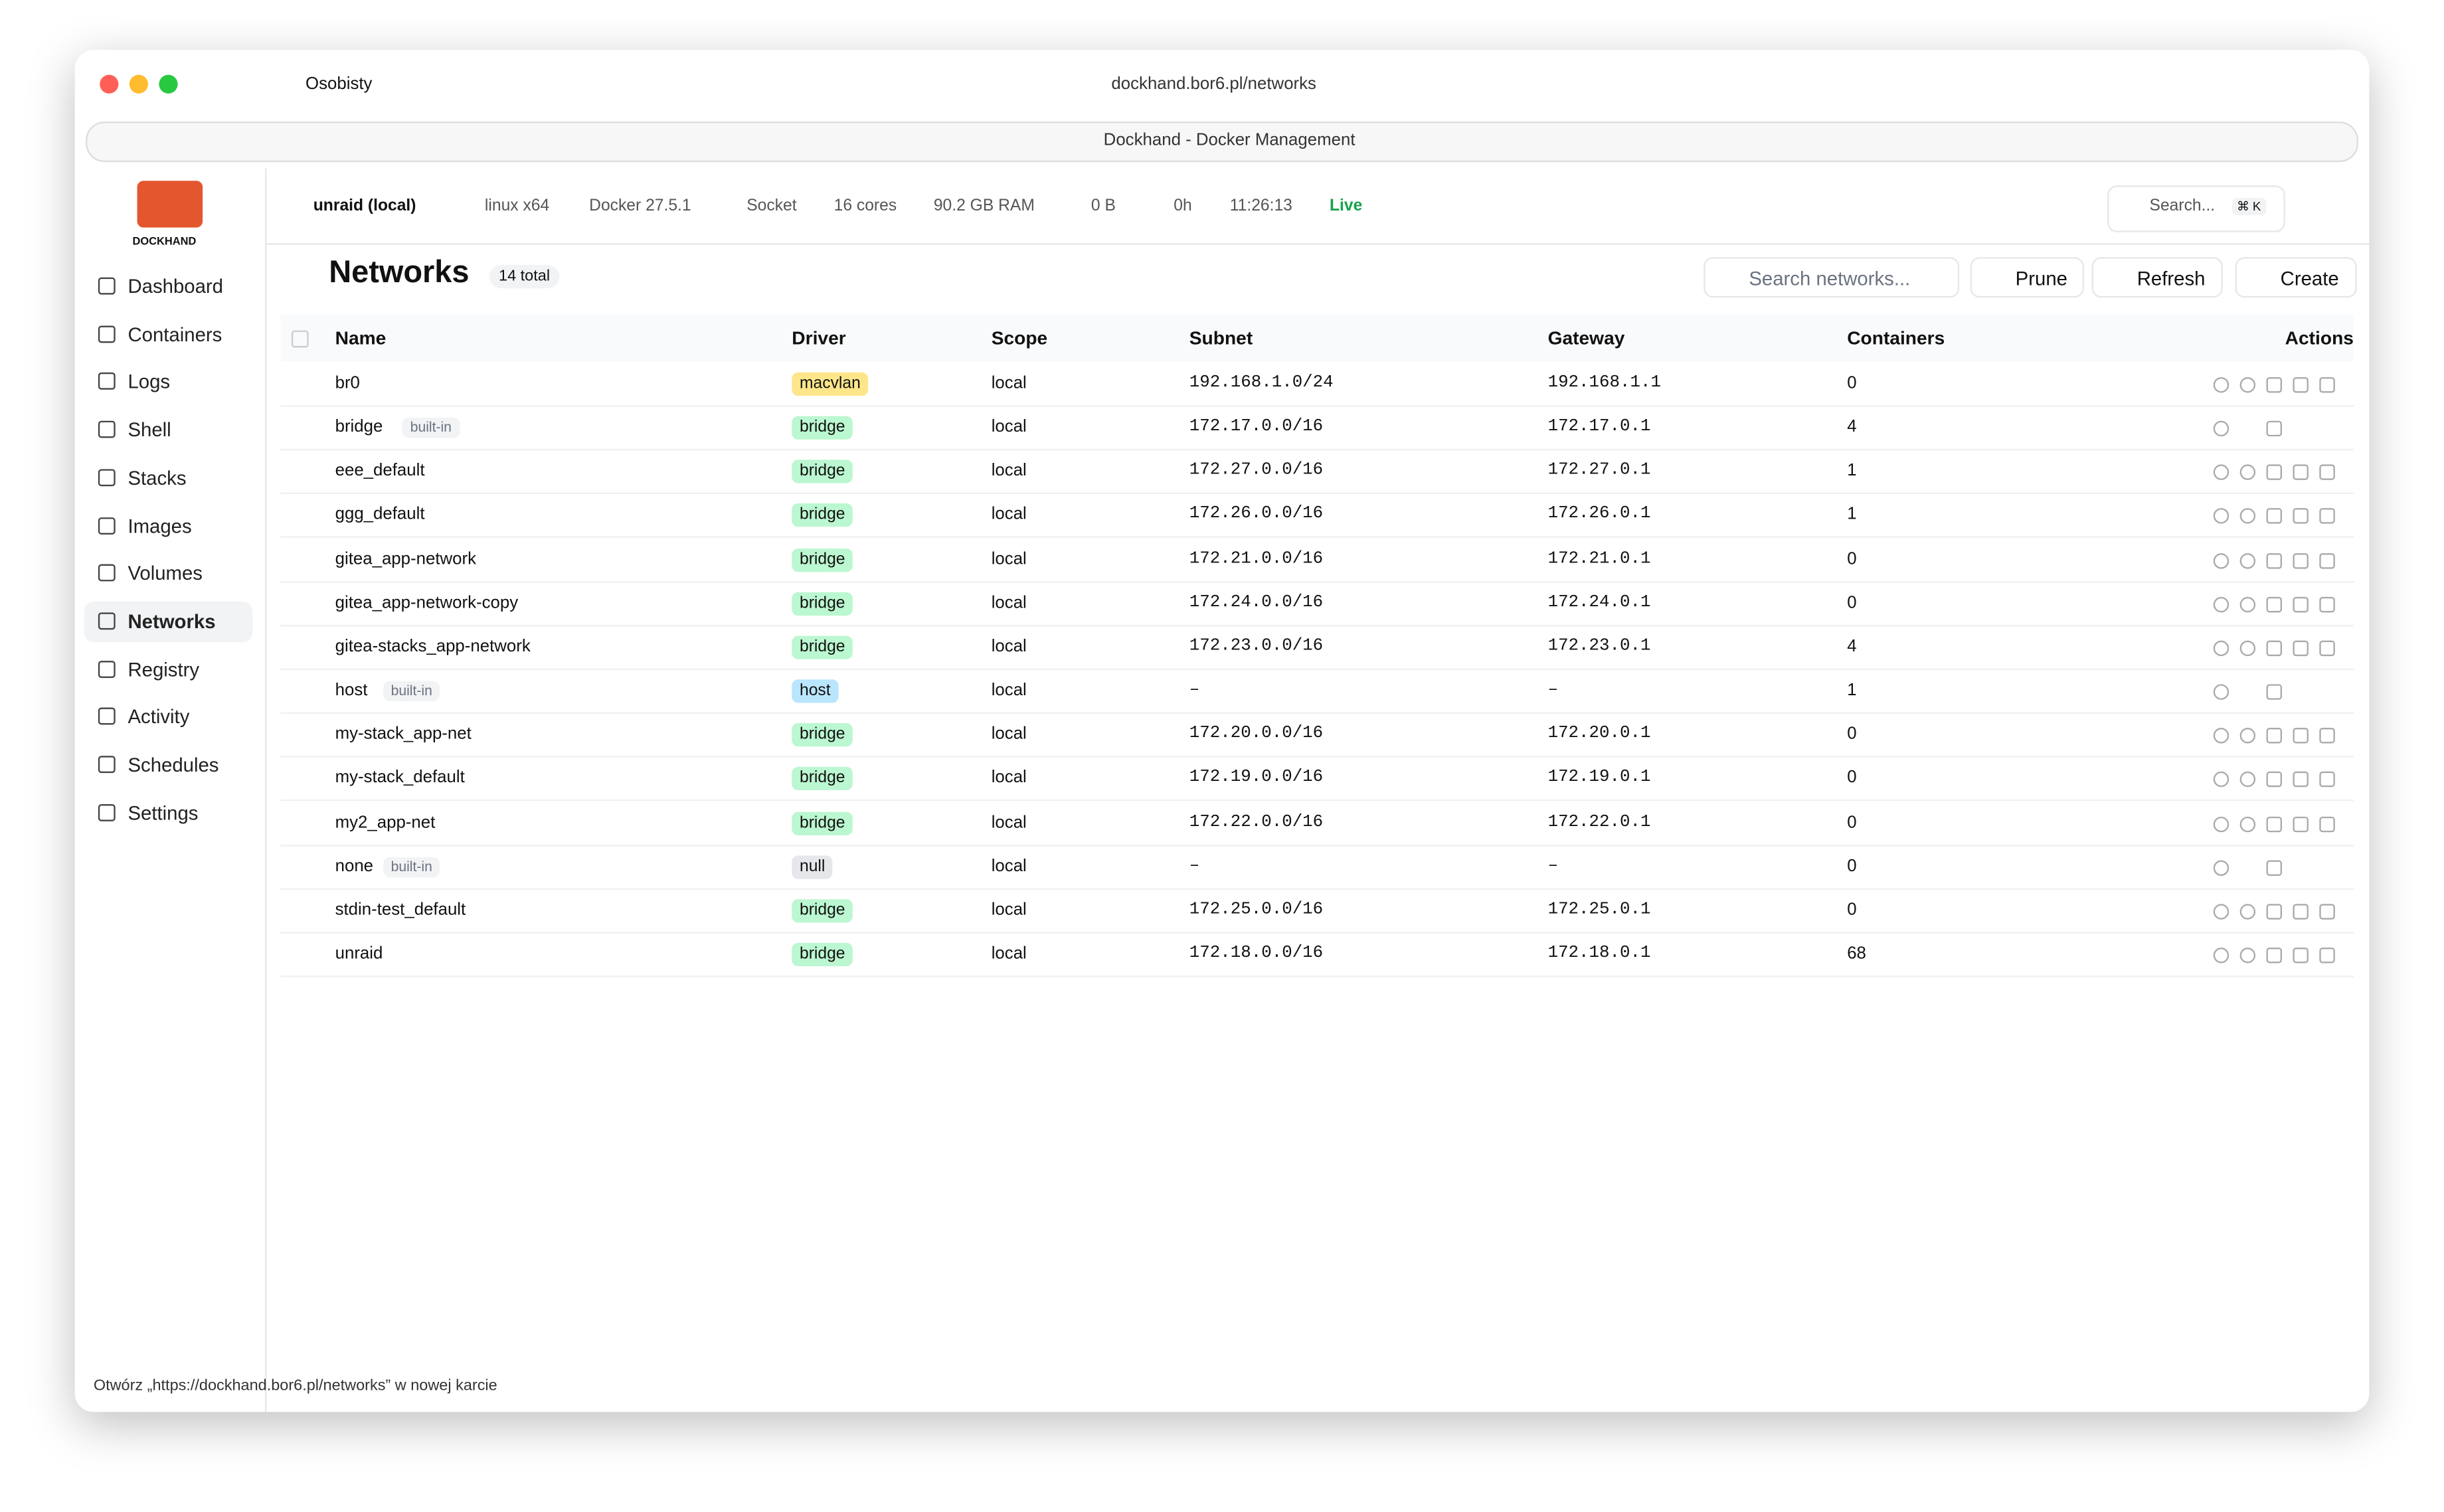  I want to click on environment: unraid (local), so click(364, 205).